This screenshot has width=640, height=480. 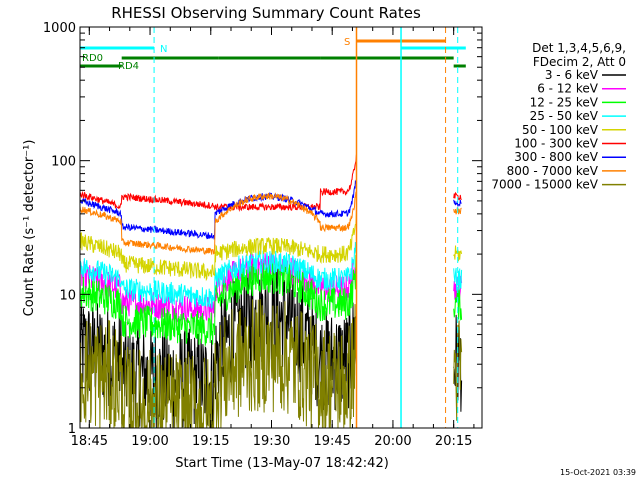 I want to click on flag-label-n: N, so click(x=163, y=49).